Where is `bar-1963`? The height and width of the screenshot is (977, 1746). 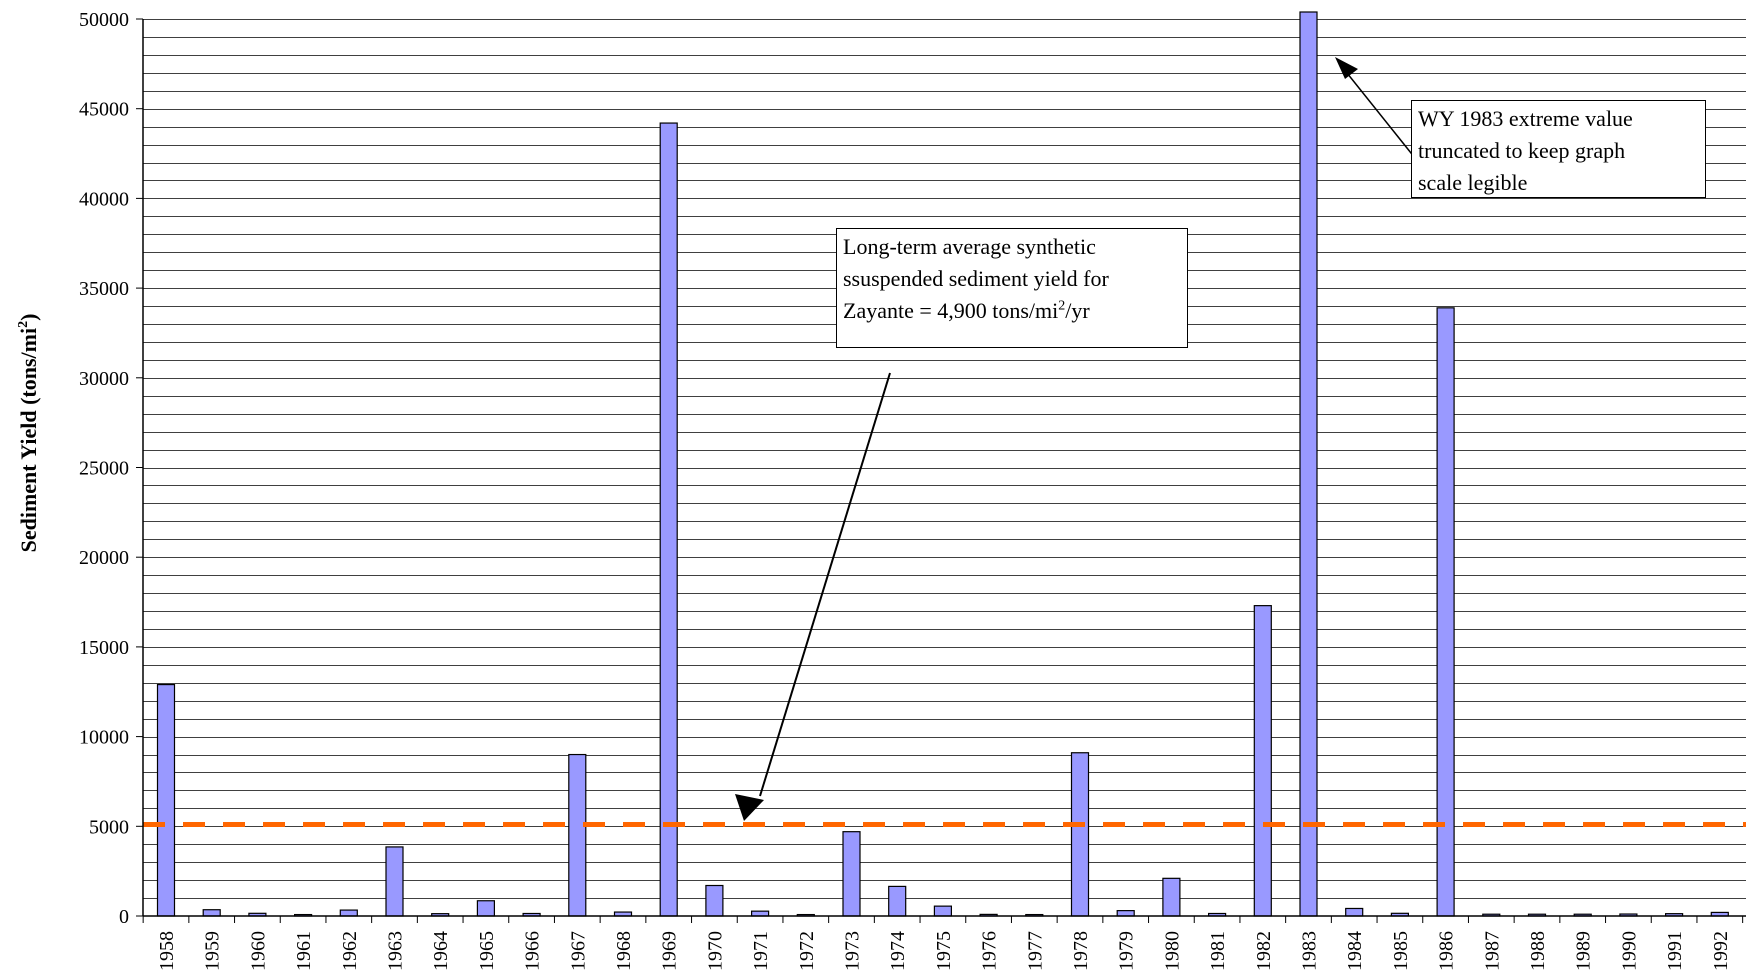 bar-1963 is located at coordinates (394, 881).